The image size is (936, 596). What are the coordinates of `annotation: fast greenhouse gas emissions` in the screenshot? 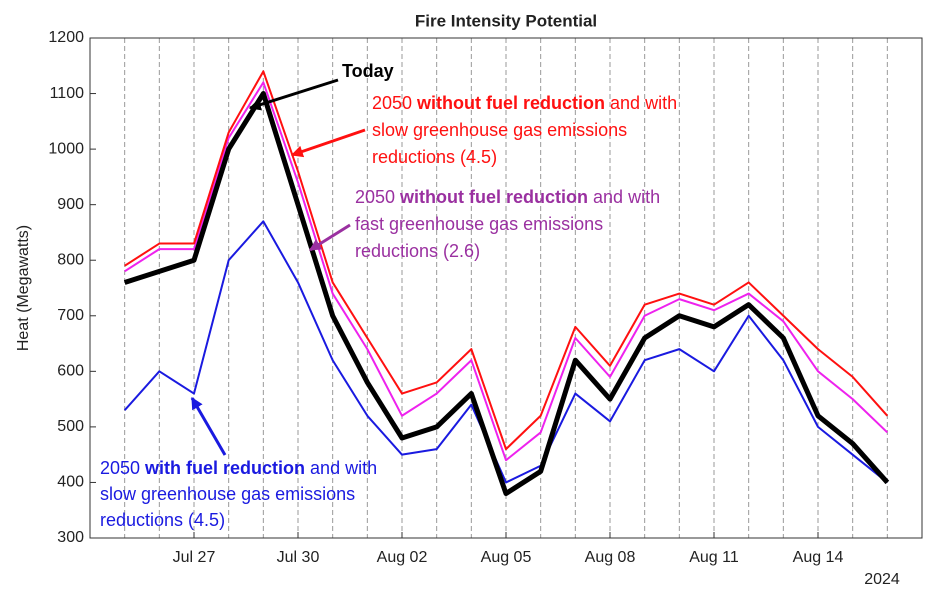 It's located at (479, 224).